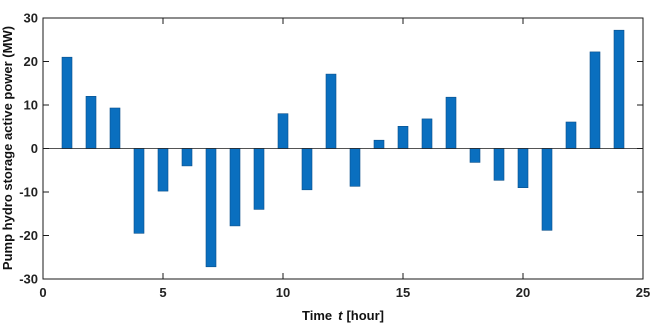  I want to click on y-tick-label: -30, so click(28, 279).